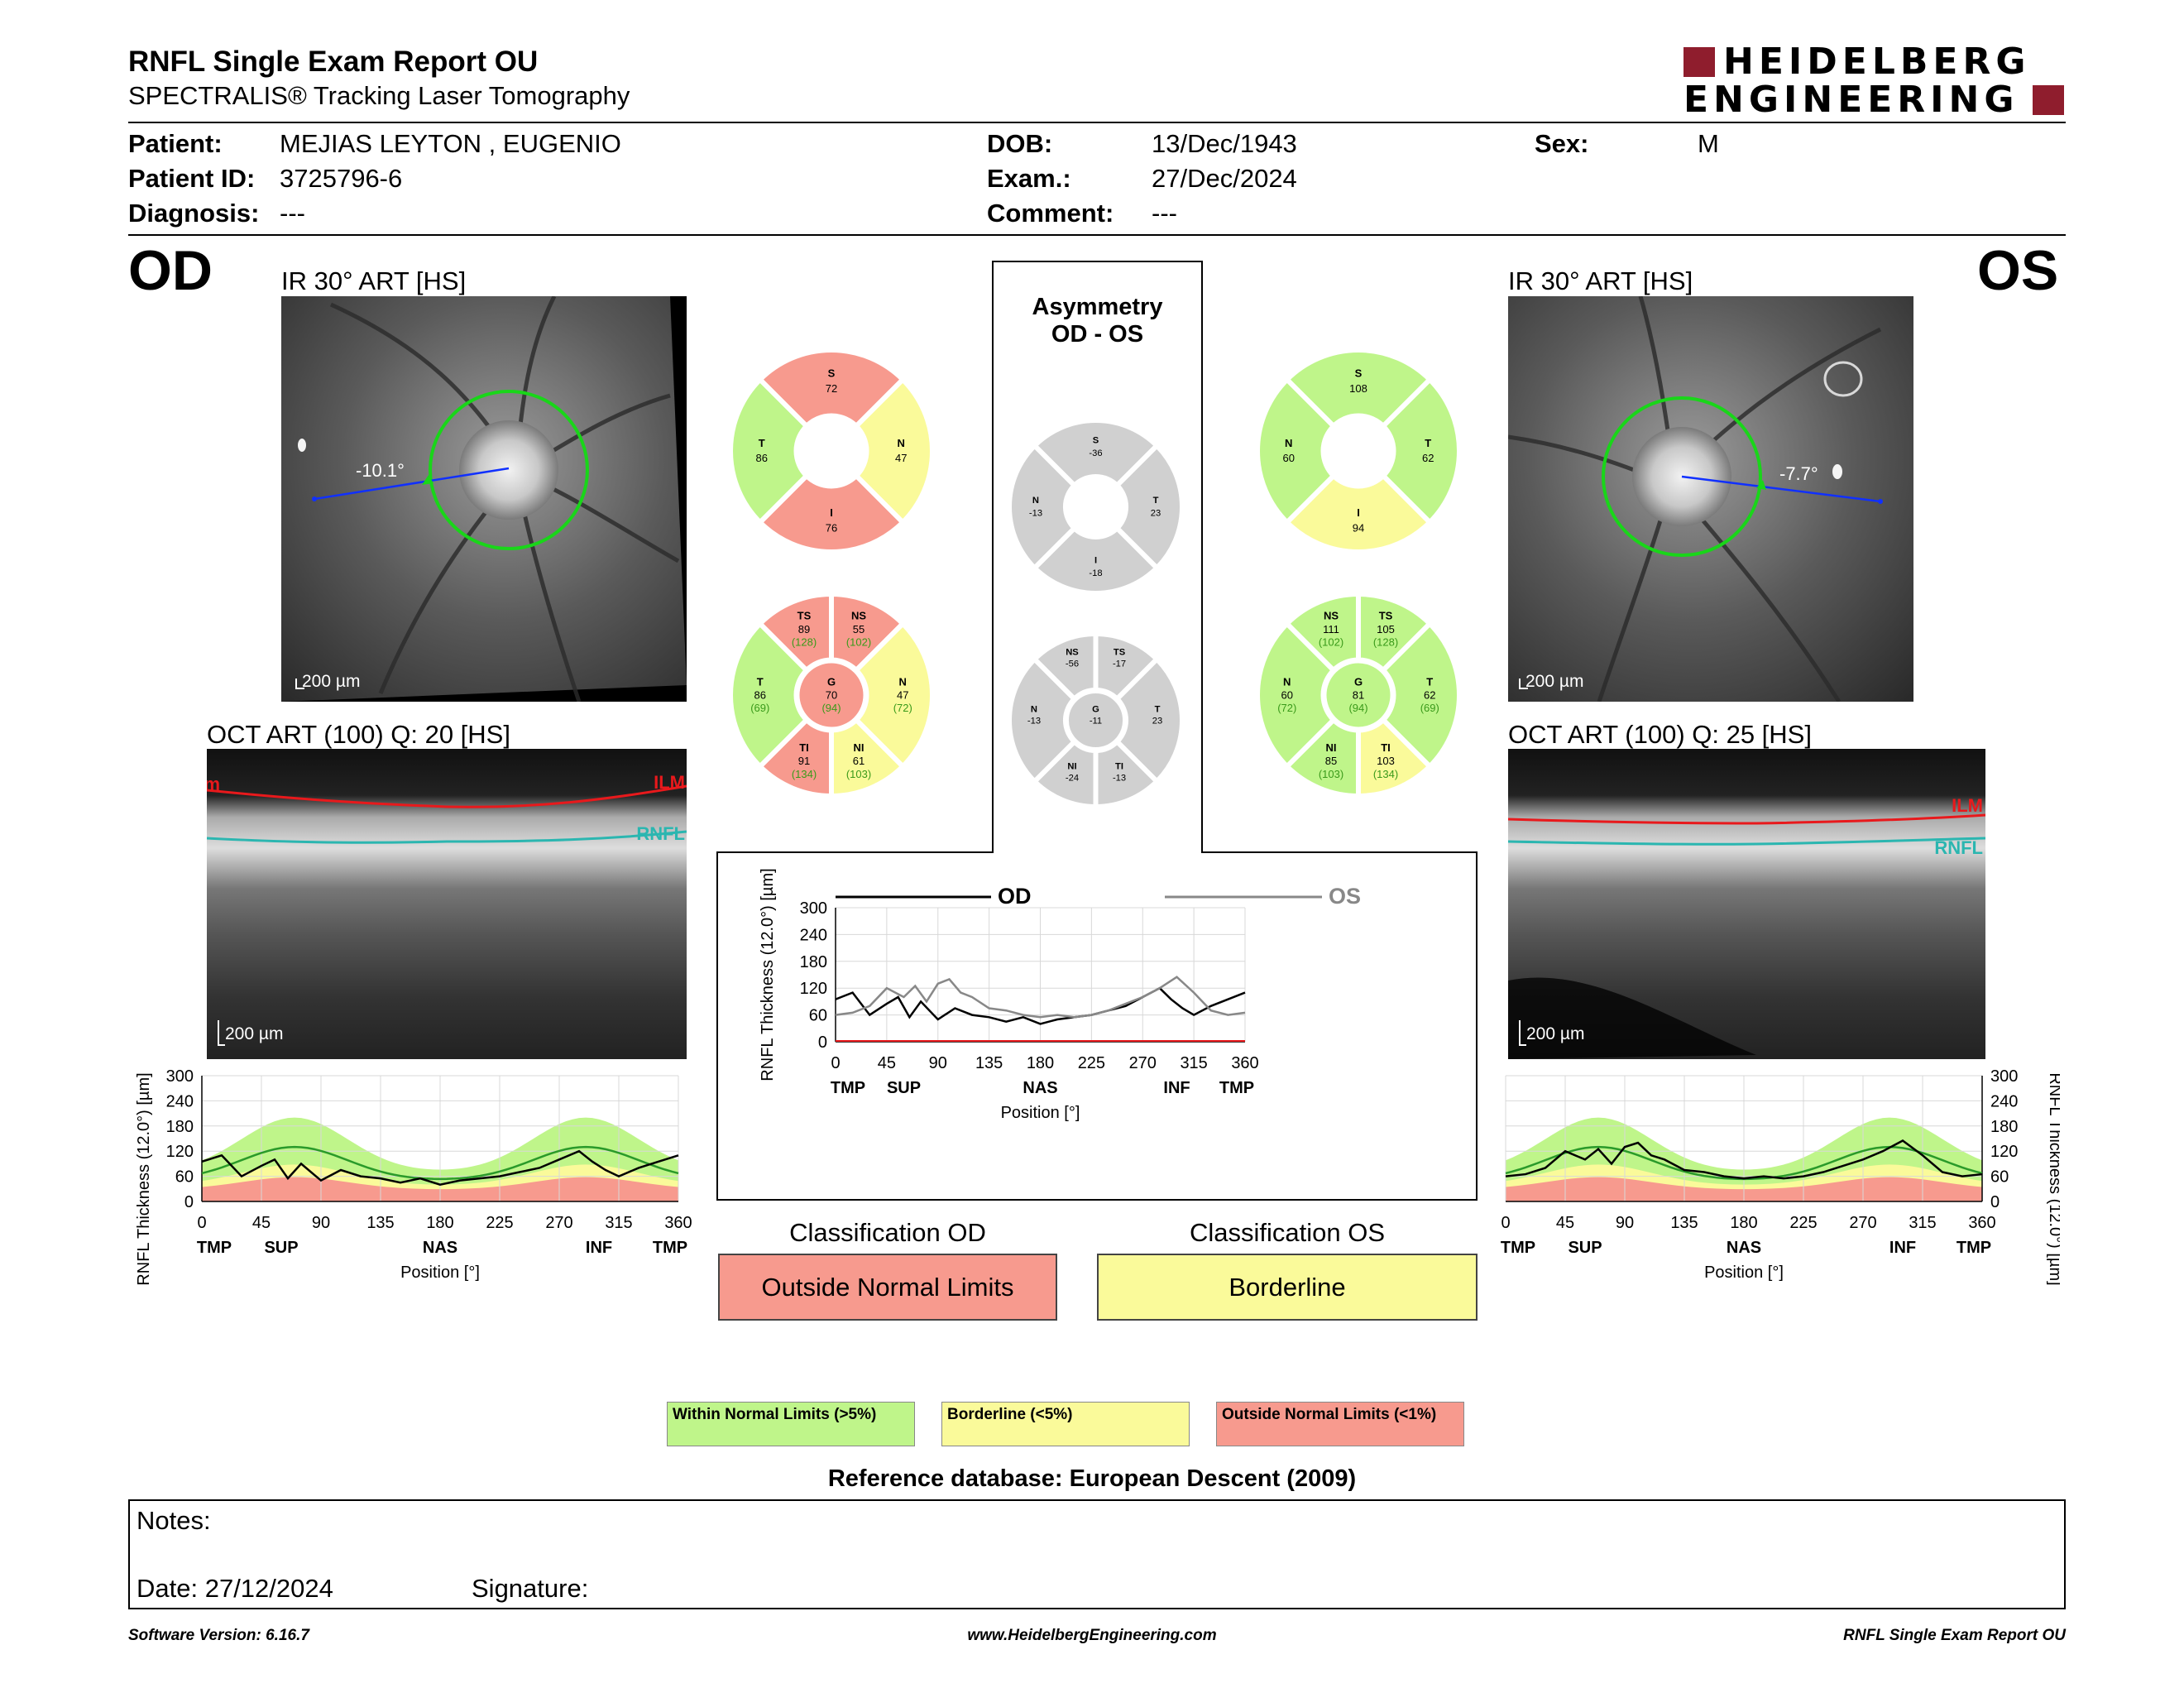 The image size is (2184, 1688). Describe the element at coordinates (831, 708) in the screenshot. I see `od6-ref-g: (94)` at that location.